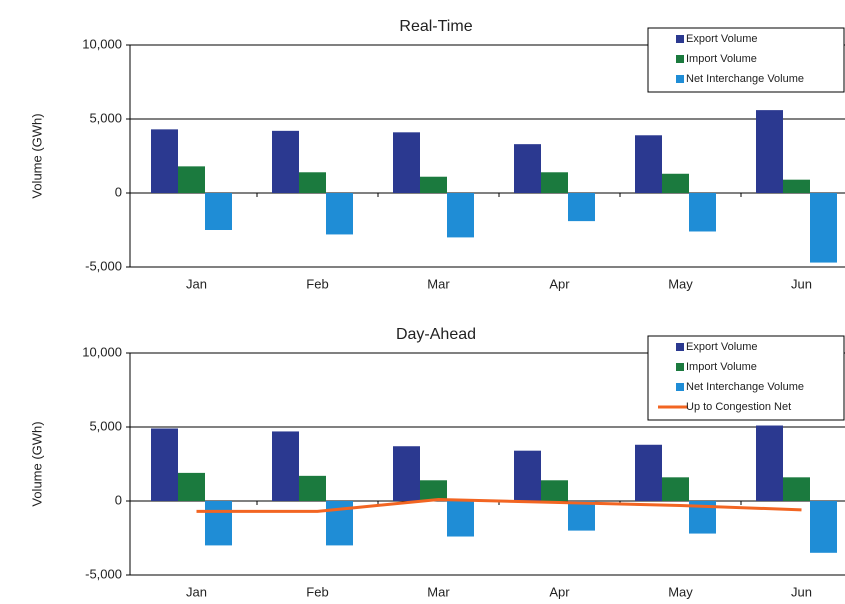 The height and width of the screenshot is (604, 845). I want to click on chart-title: Day-Ahead, so click(436, 334).